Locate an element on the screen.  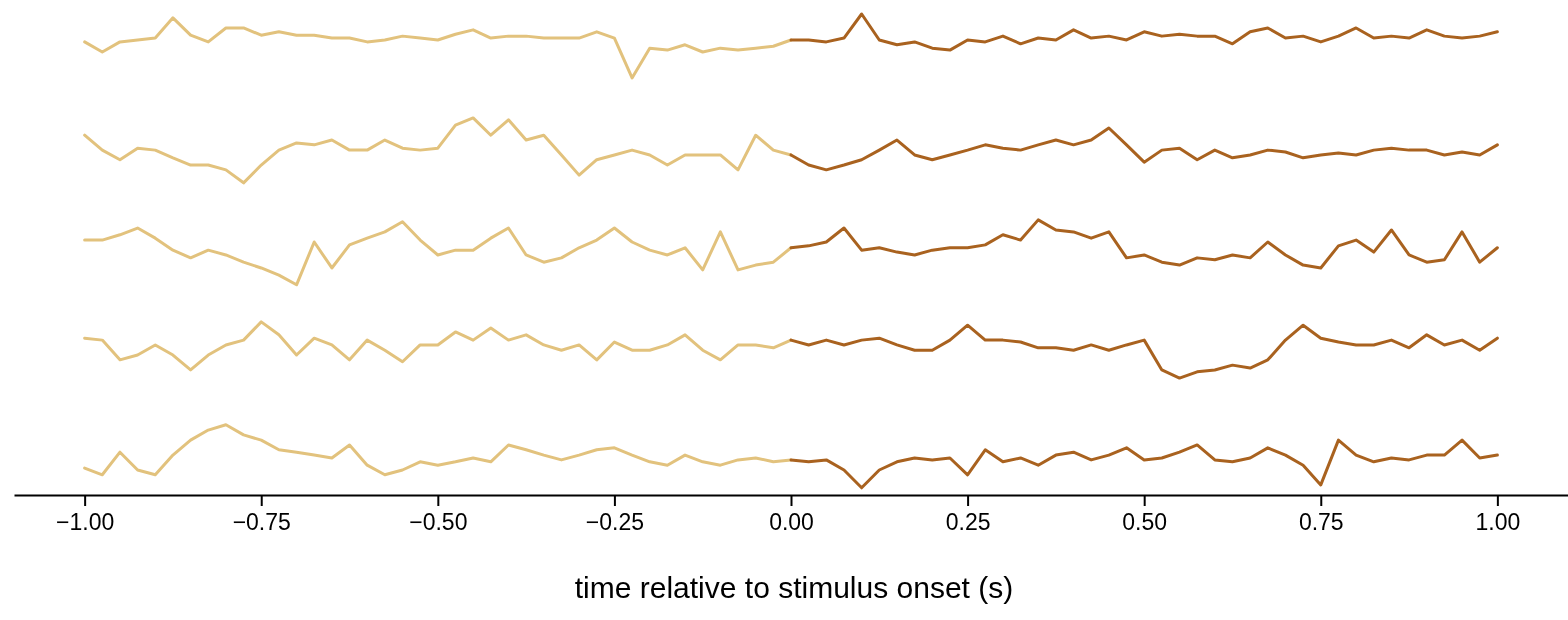
x-tick-label: 0.00 is located at coordinates (791, 522).